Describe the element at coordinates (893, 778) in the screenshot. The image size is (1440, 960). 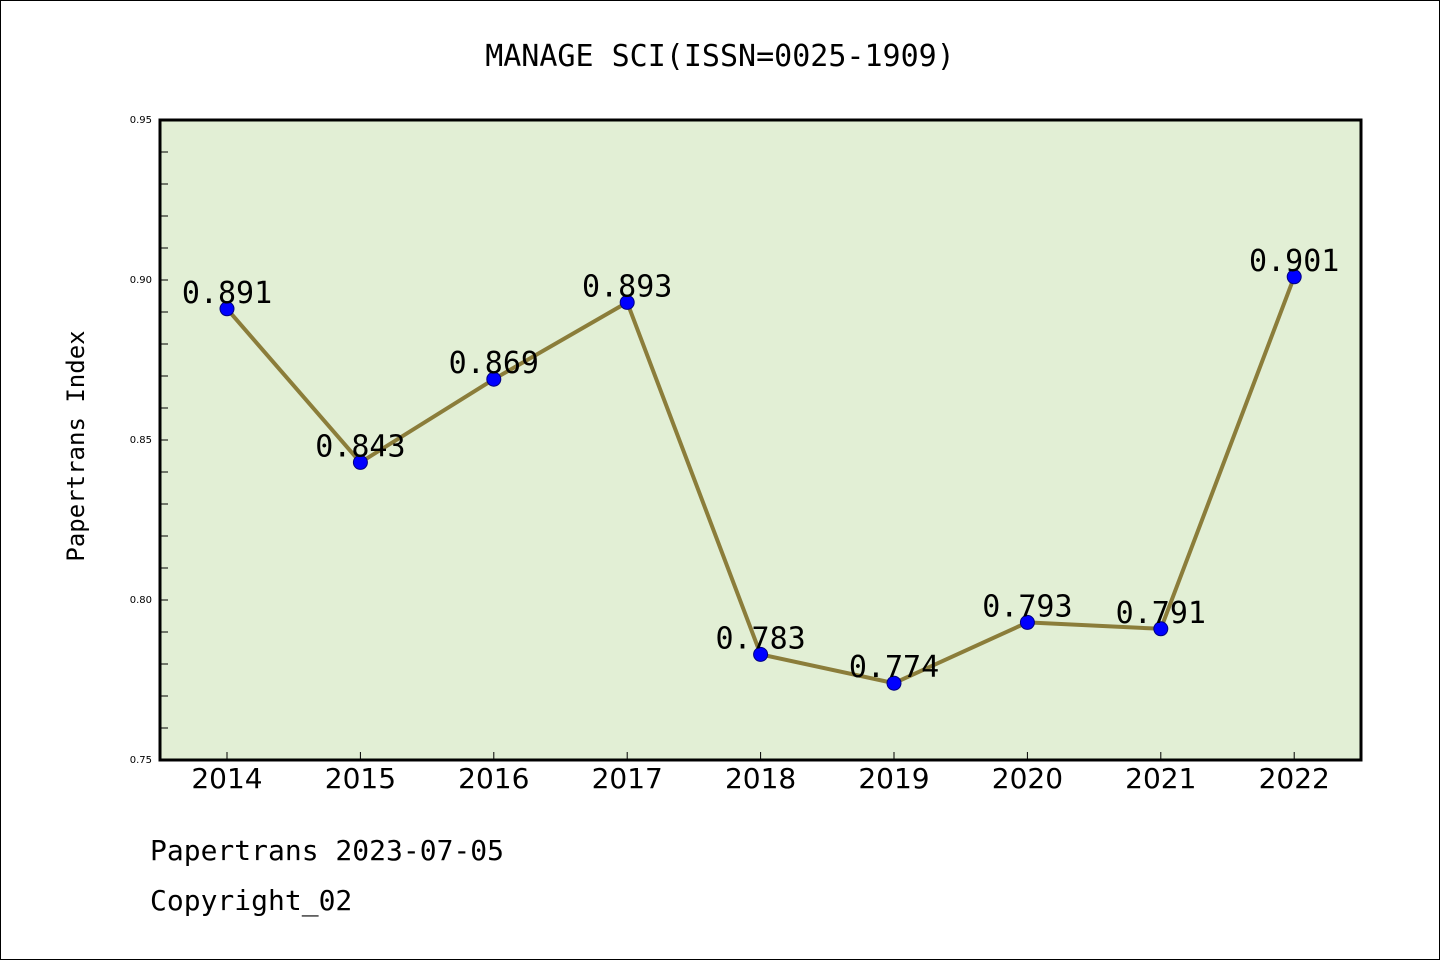
I see `x-tick-label: 2019` at that location.